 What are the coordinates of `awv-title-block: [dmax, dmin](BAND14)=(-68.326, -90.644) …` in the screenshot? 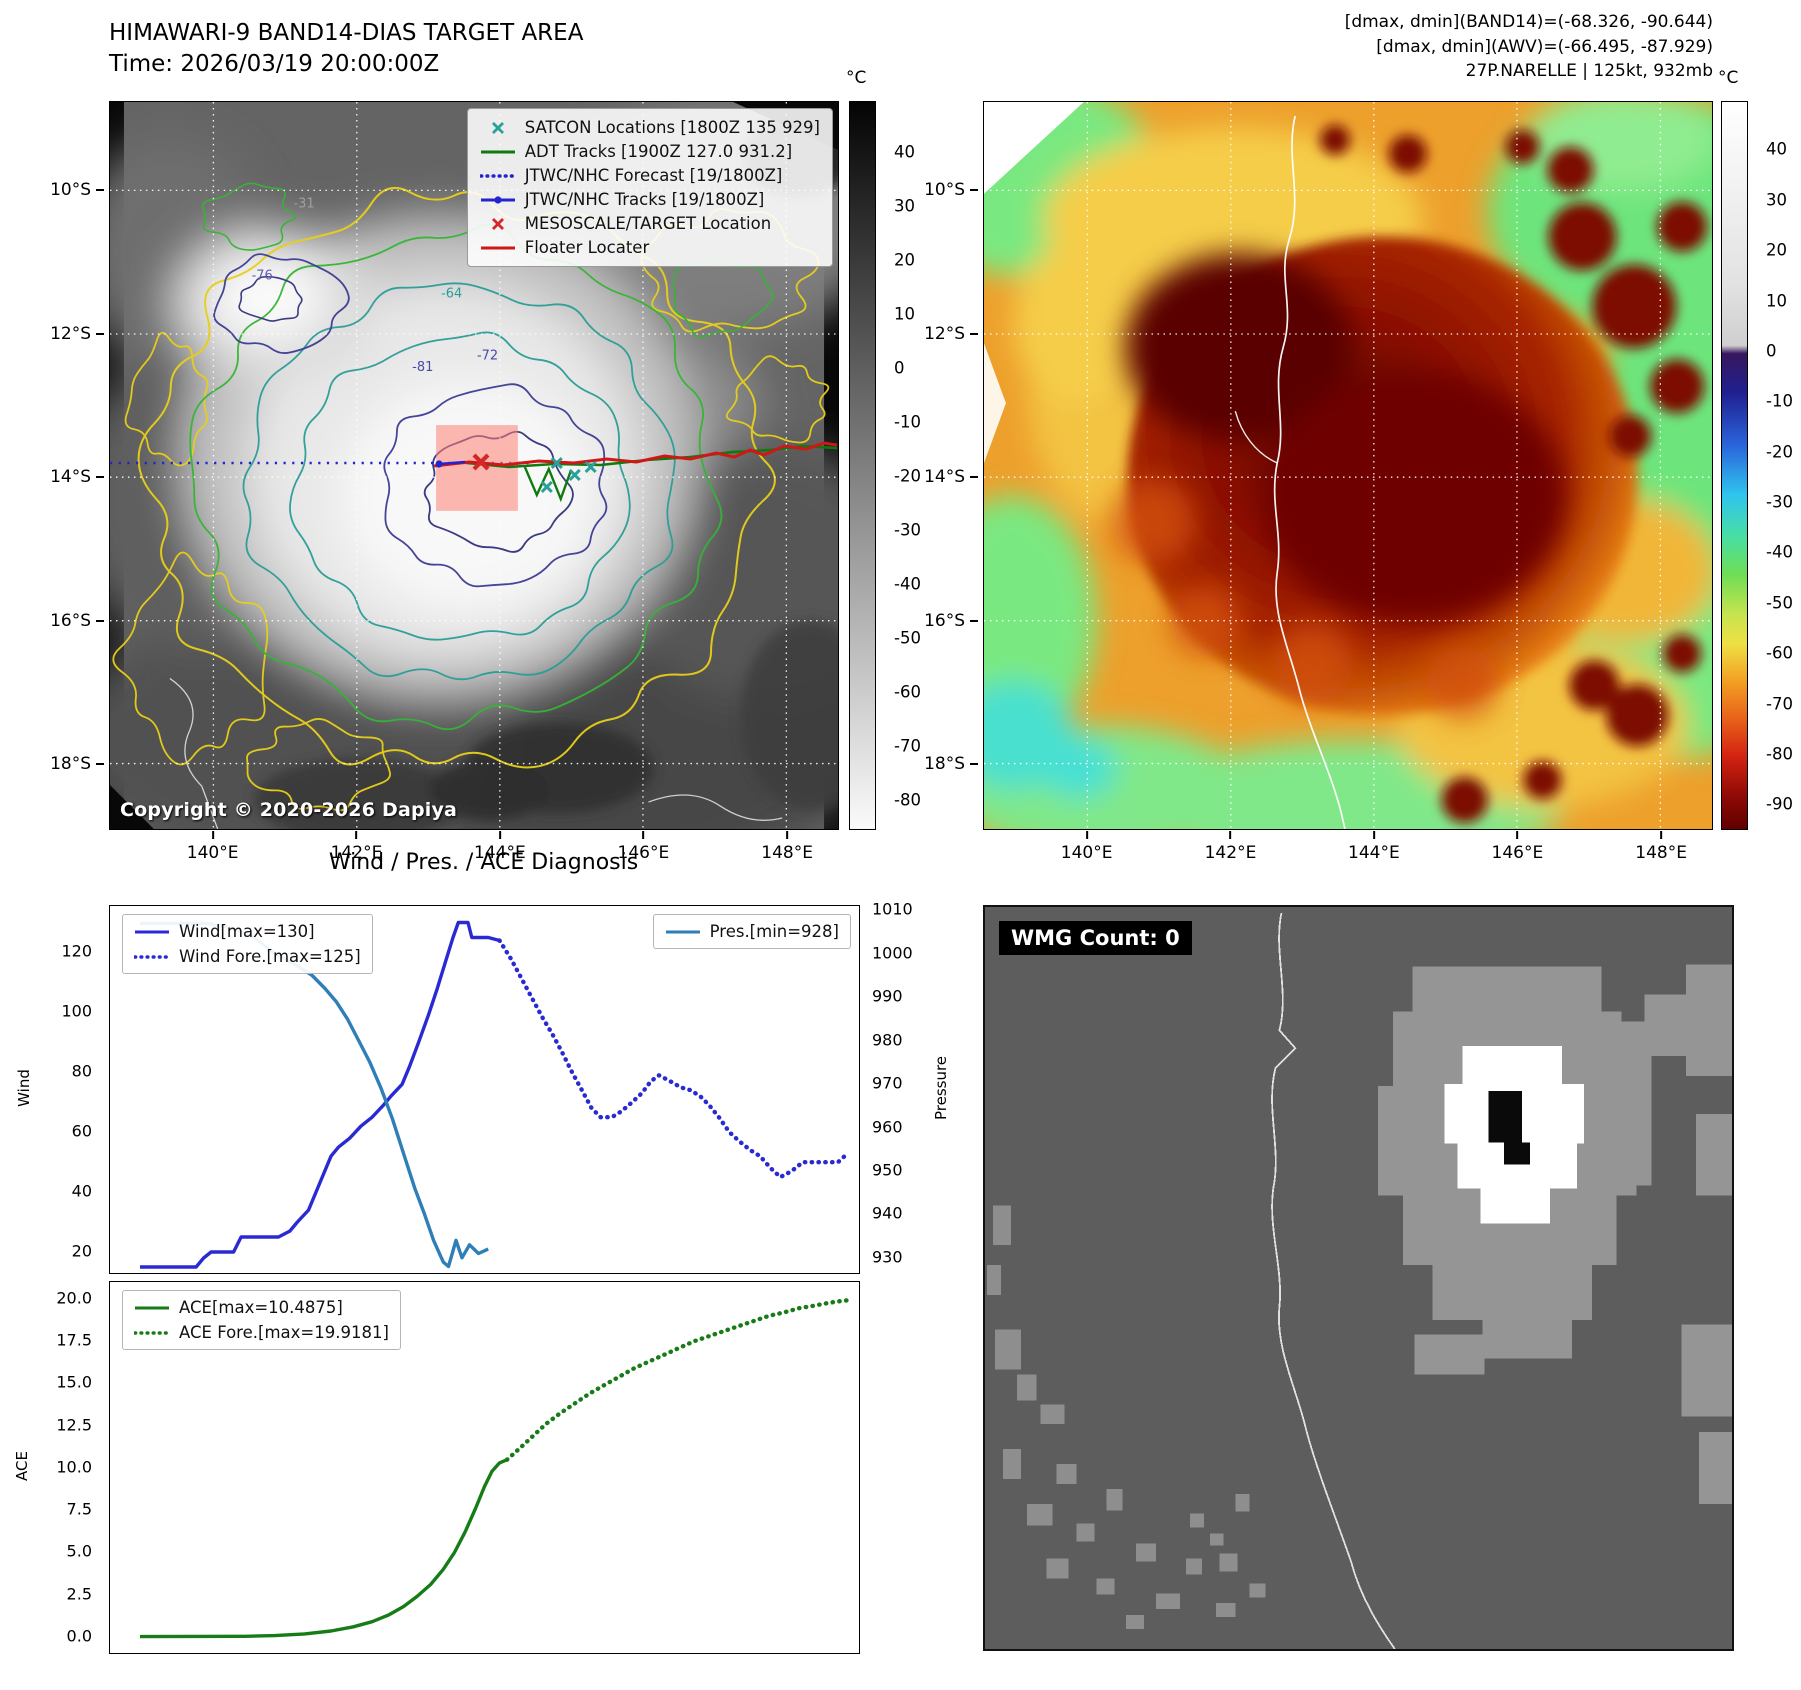 It's located at (1529, 47).